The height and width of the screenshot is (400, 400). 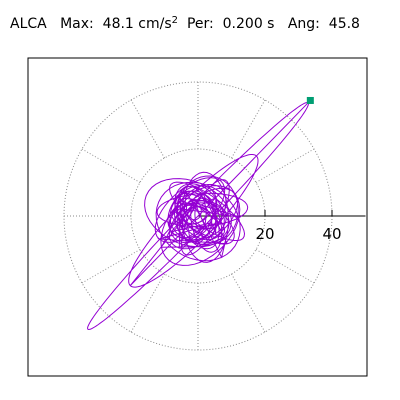 What do you see at coordinates (28, 24) in the screenshot?
I see `station-code: ALCA` at bounding box center [28, 24].